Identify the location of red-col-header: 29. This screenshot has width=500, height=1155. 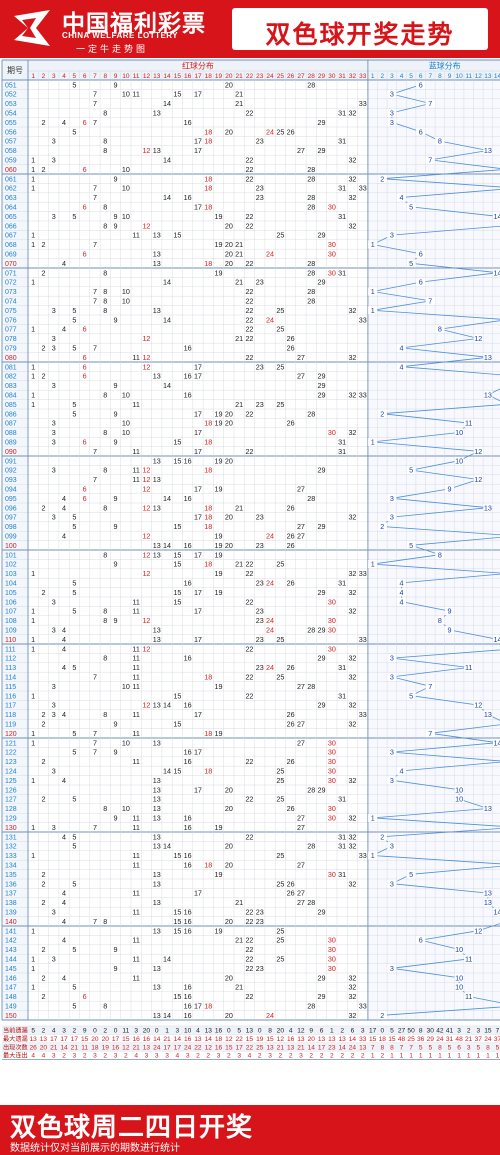
(322, 76).